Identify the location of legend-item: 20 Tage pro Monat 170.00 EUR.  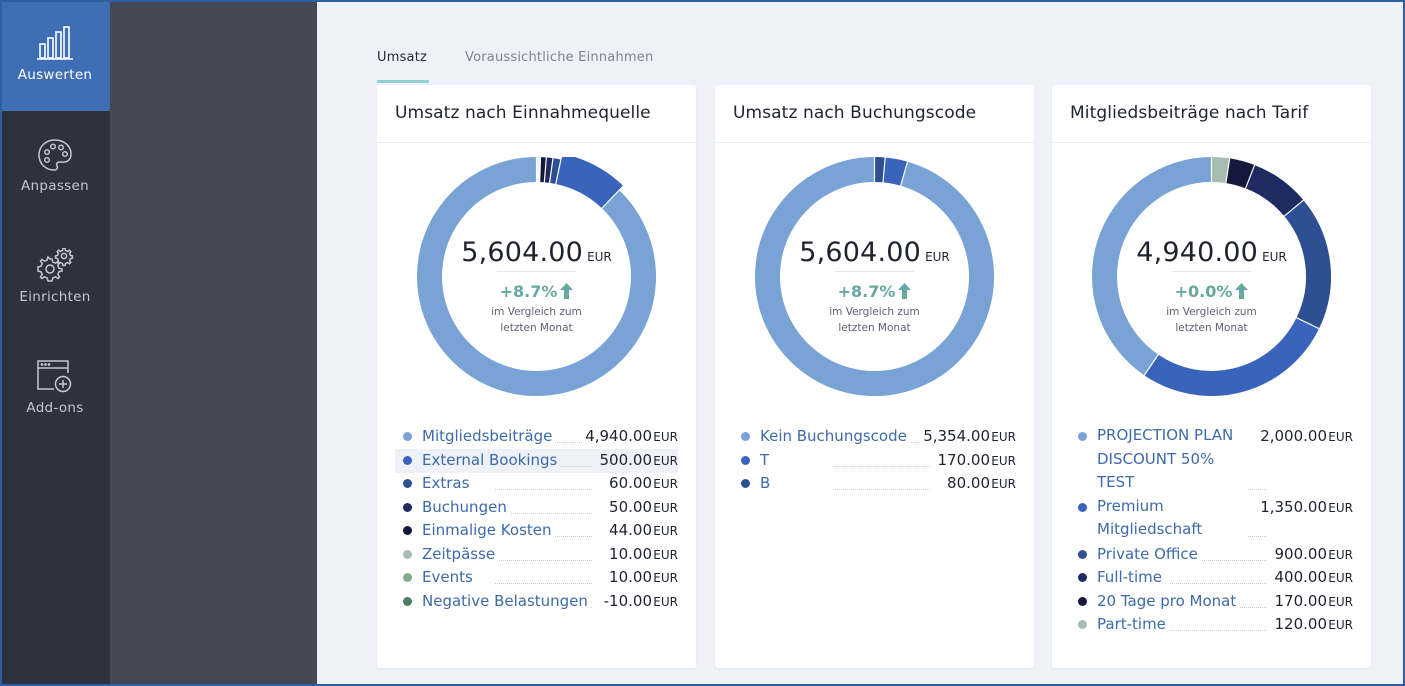
(1211, 602).